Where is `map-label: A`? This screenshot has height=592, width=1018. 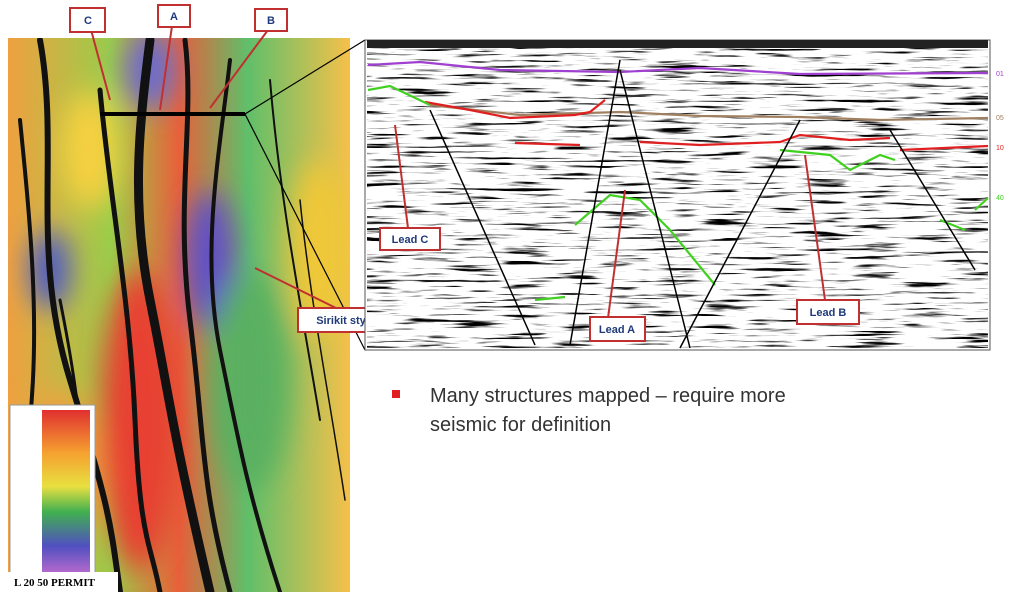 map-label: A is located at coordinates (174, 17).